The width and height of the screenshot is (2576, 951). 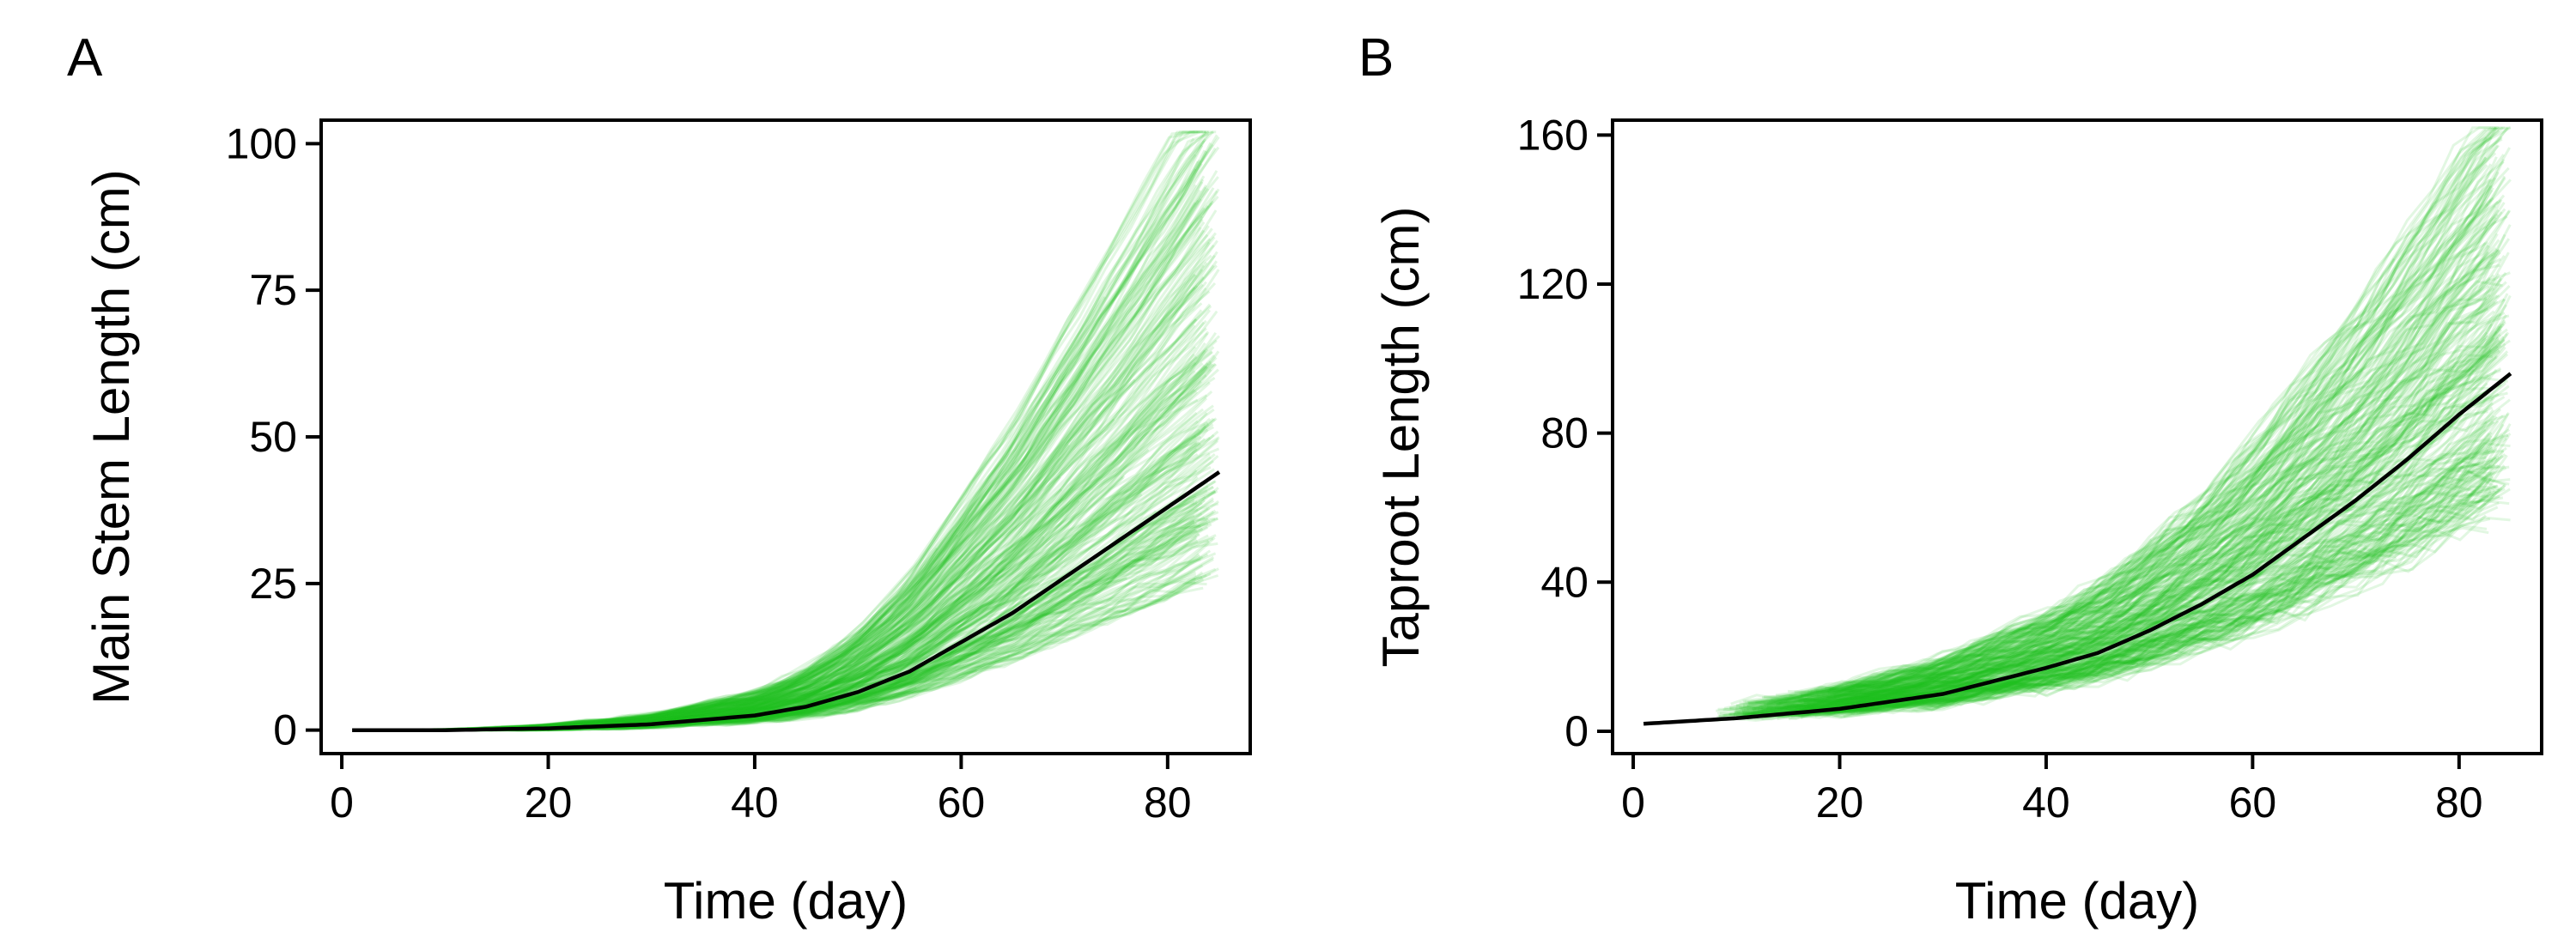 I want to click on x-tick-label-a: 0, so click(x=342, y=802).